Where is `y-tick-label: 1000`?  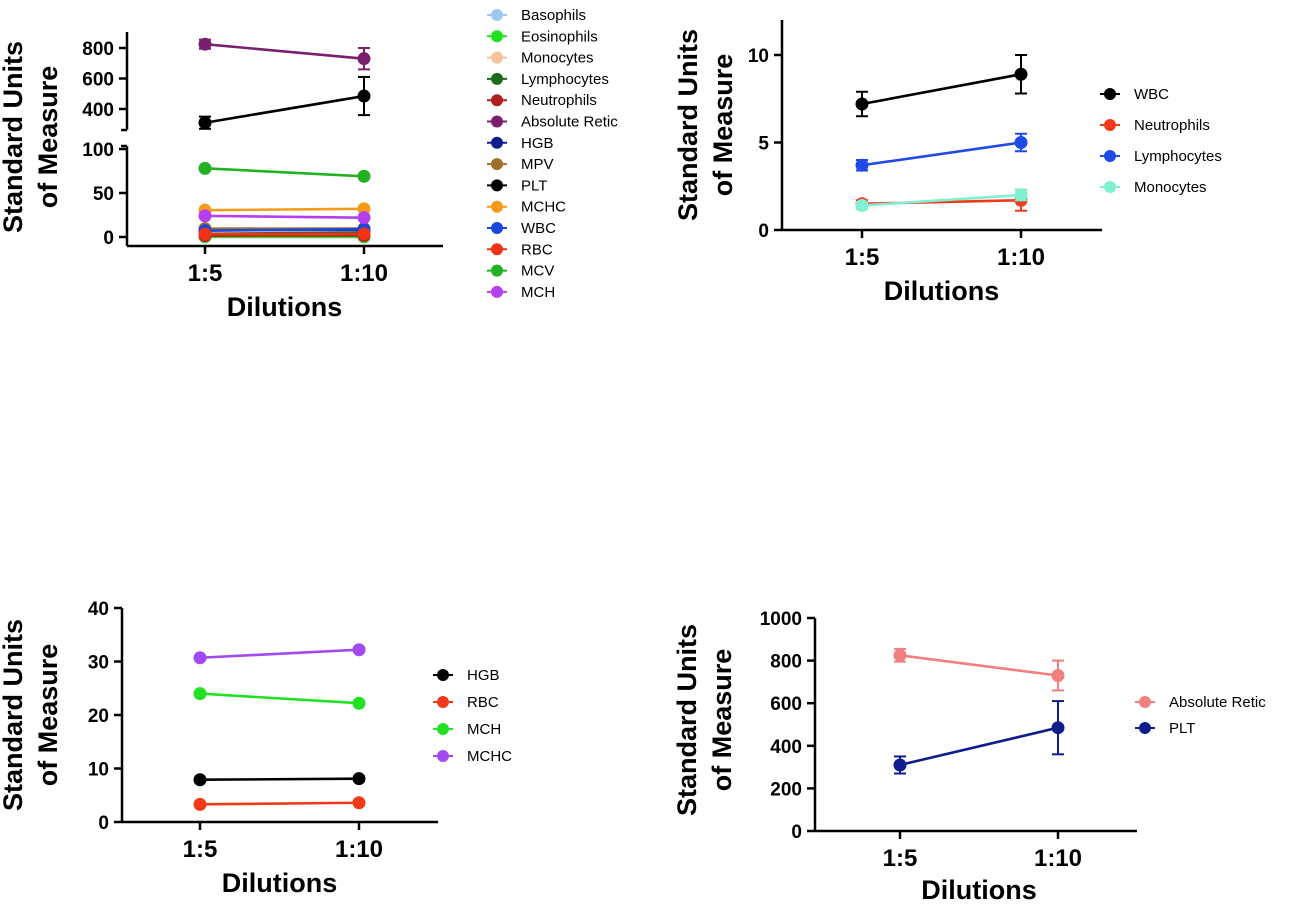 y-tick-label: 1000 is located at coordinates (781, 619).